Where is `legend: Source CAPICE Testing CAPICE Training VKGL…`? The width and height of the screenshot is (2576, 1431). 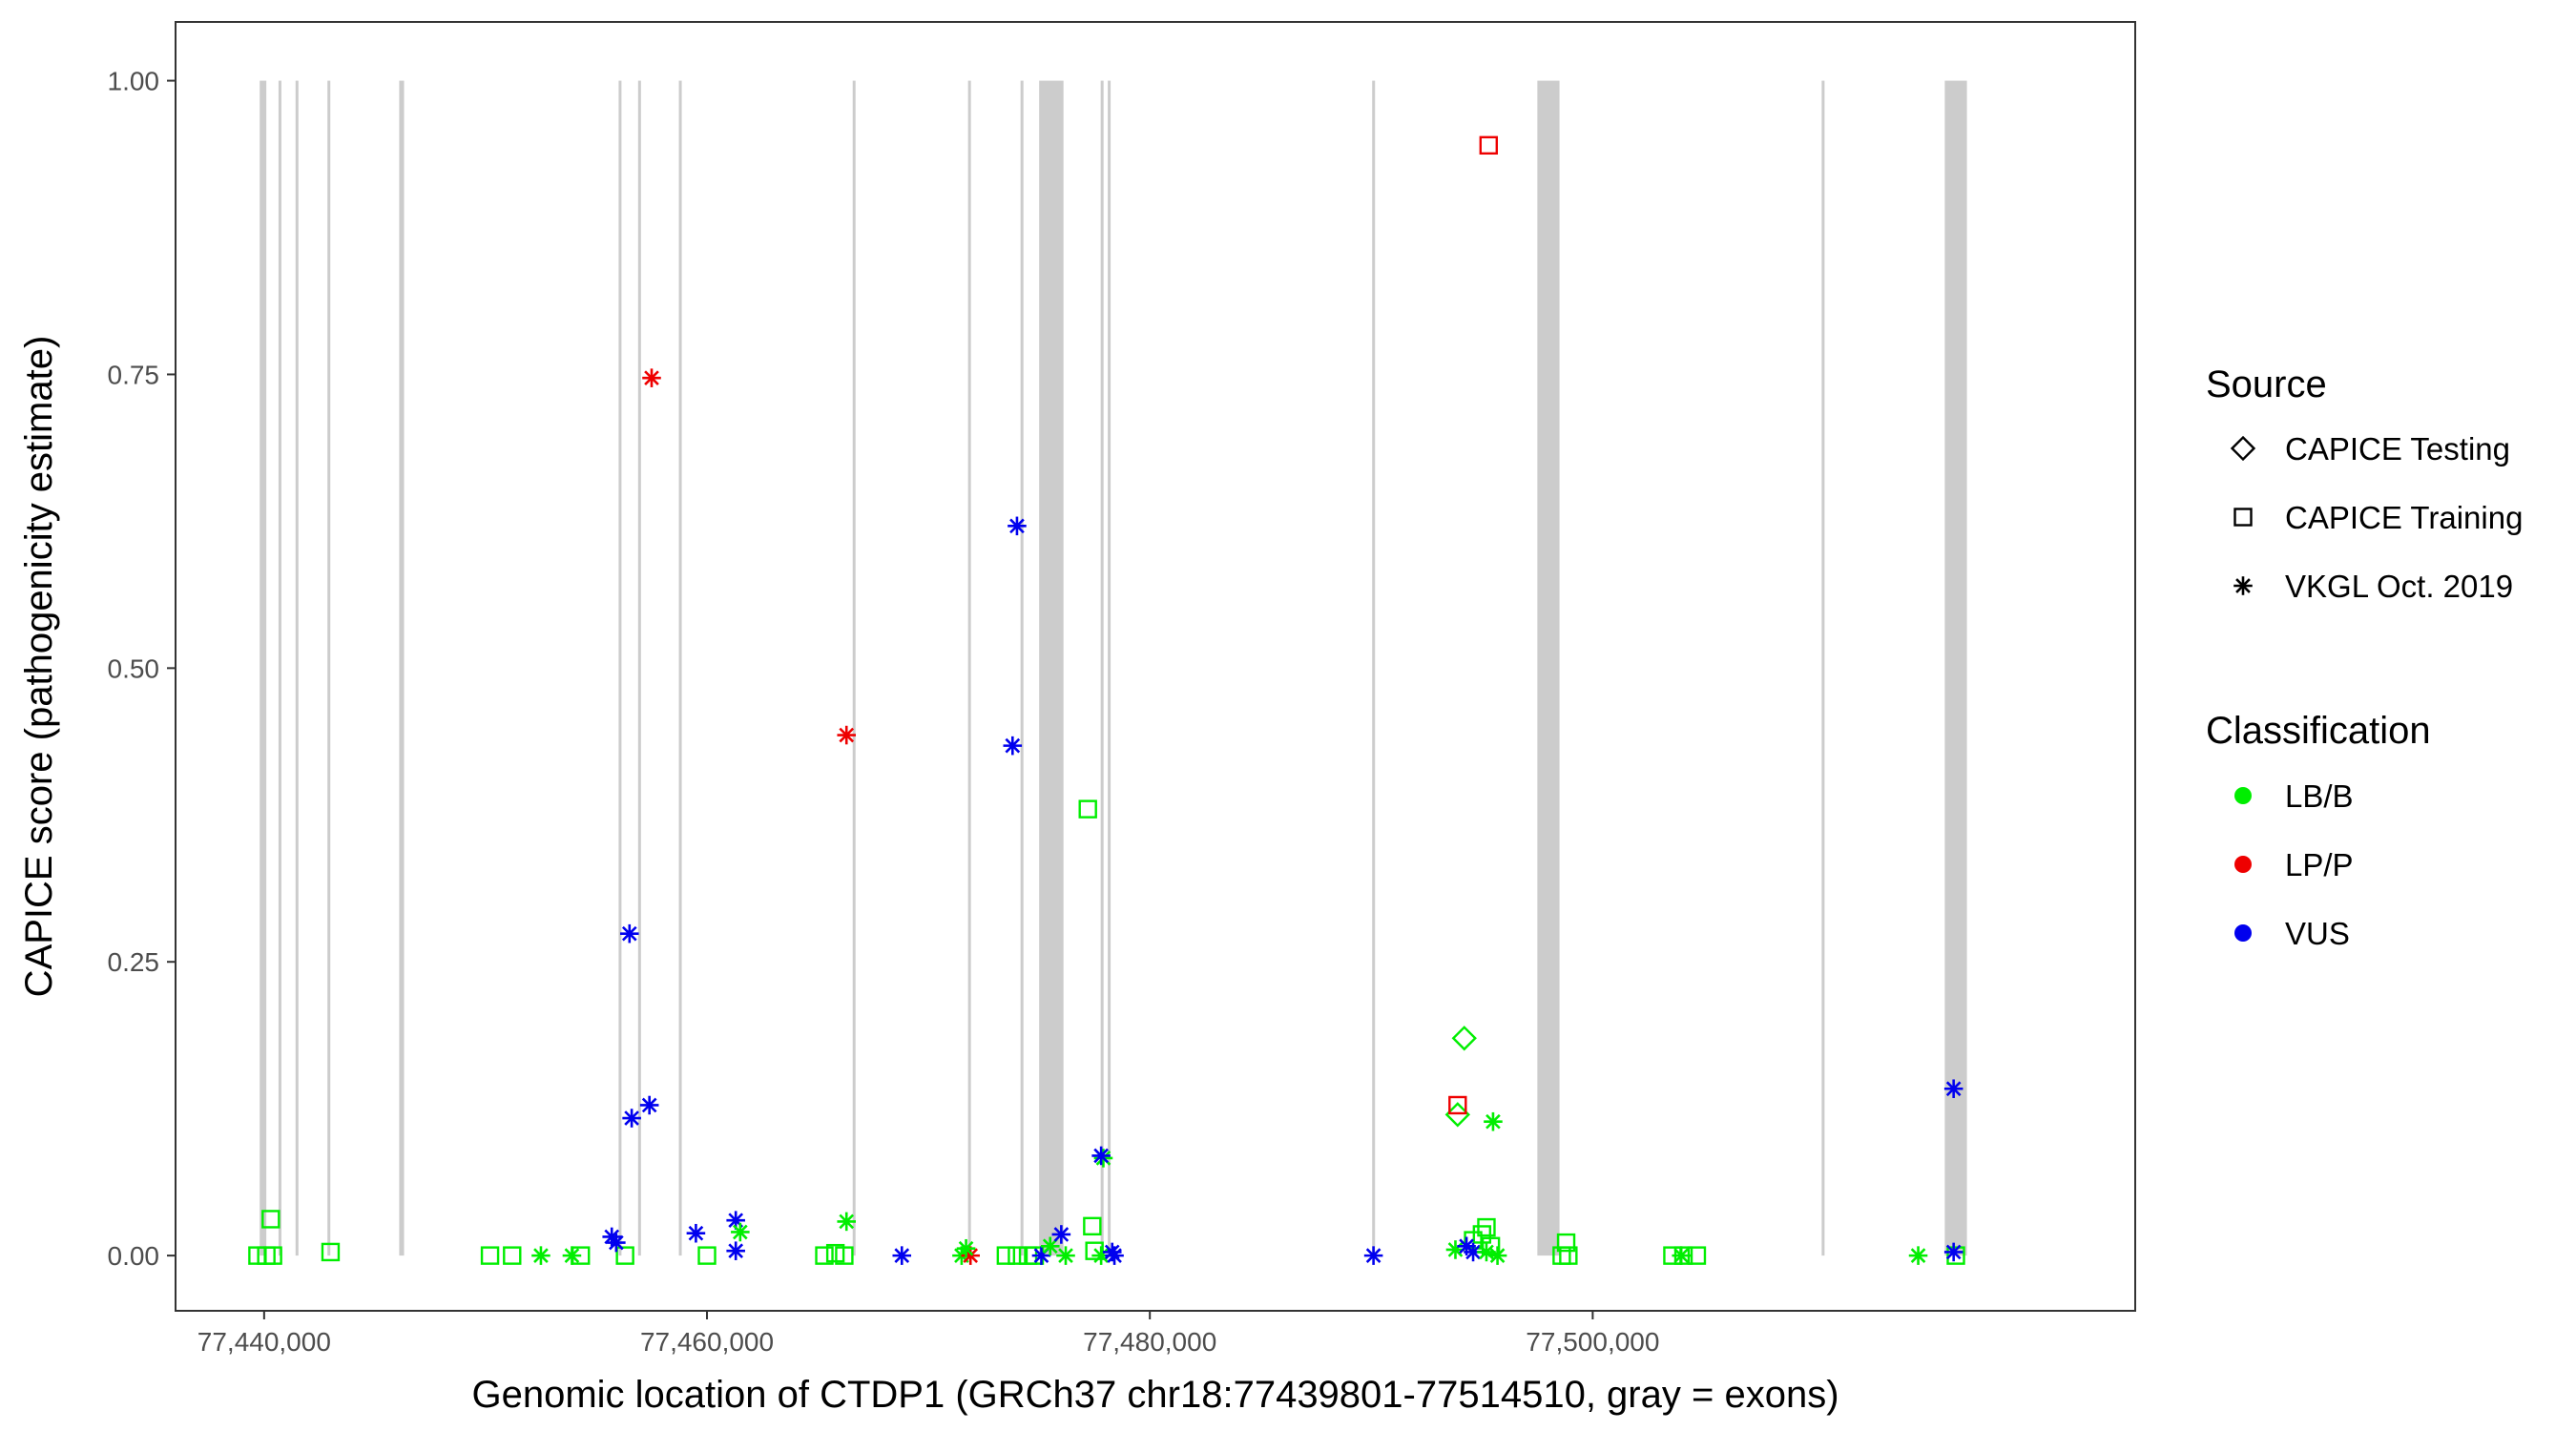 legend: Source CAPICE Testing CAPICE Training VKGL… is located at coordinates (2364, 657).